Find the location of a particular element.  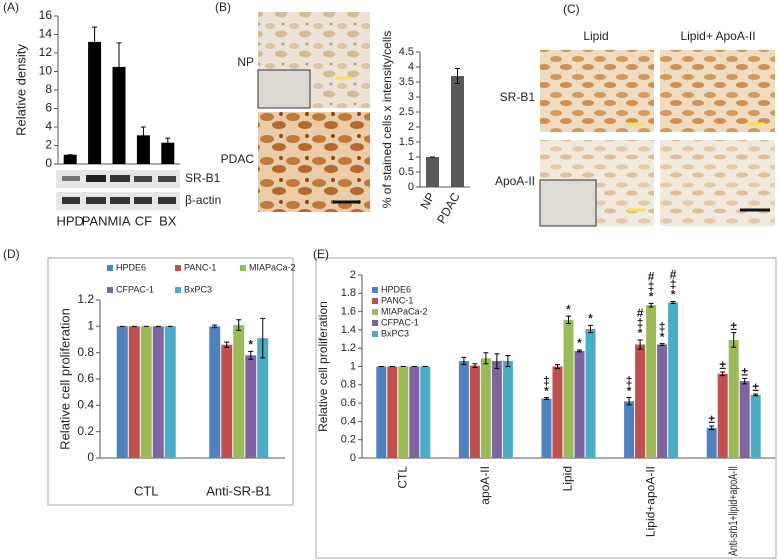

x-tick-label: Lipid is located at coordinates (568, 478).